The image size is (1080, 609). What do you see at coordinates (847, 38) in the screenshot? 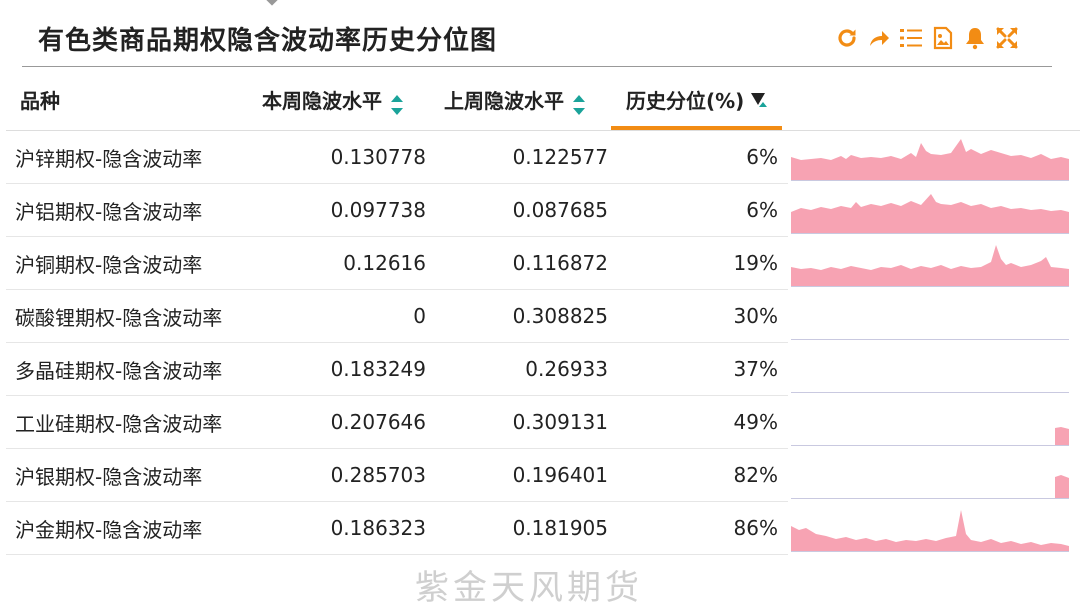
I see `refresh-icon` at bounding box center [847, 38].